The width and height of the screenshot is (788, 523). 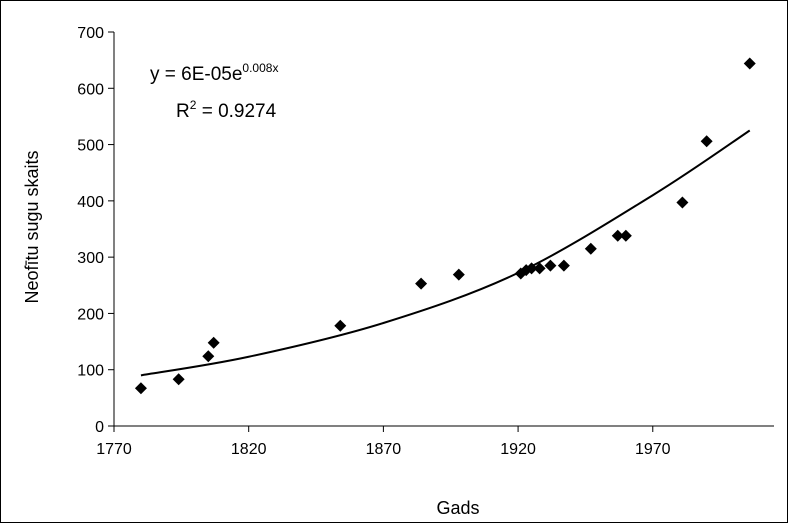 I want to click on y-tick-label: 0, so click(x=99, y=427).